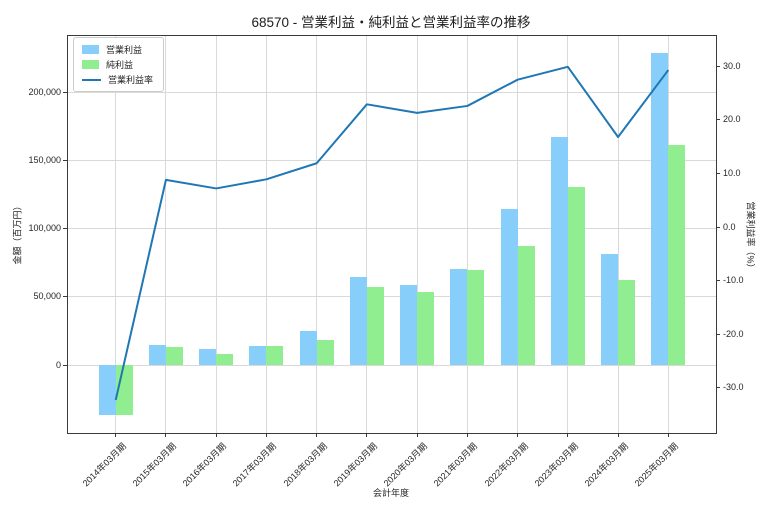 The height and width of the screenshot is (512, 768). What do you see at coordinates (391, 22) in the screenshot?
I see `chart-title: 68570 - 営業利益・純利益と営業利益率の推移` at bounding box center [391, 22].